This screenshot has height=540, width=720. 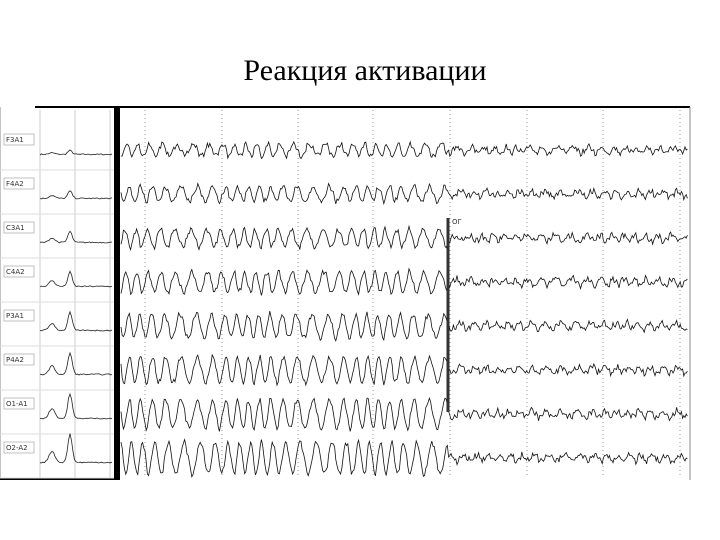 I want to click on channel-label: C3A1, so click(x=15, y=228).